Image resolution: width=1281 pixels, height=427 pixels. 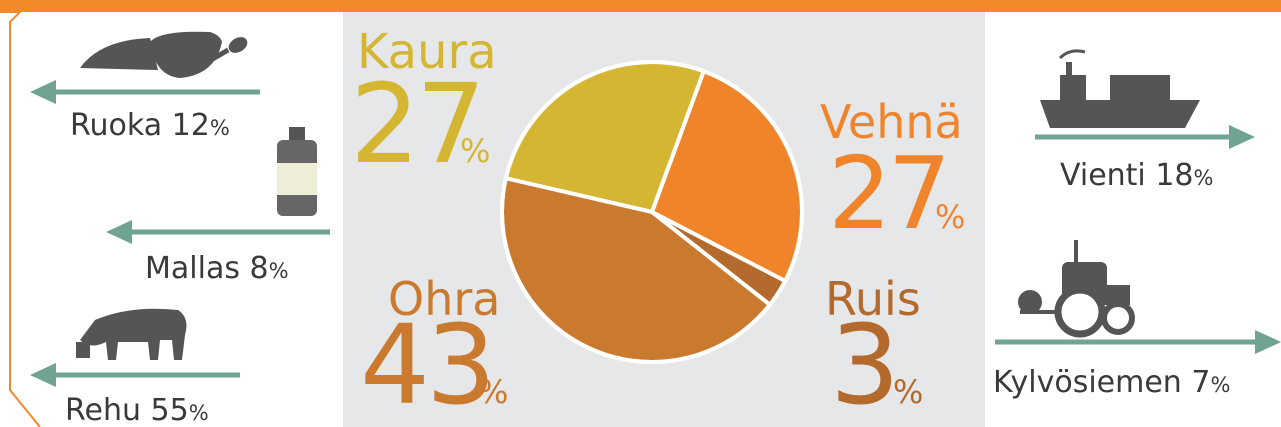 What do you see at coordinates (170, 410) in the screenshot?
I see `use-value: 55` at bounding box center [170, 410].